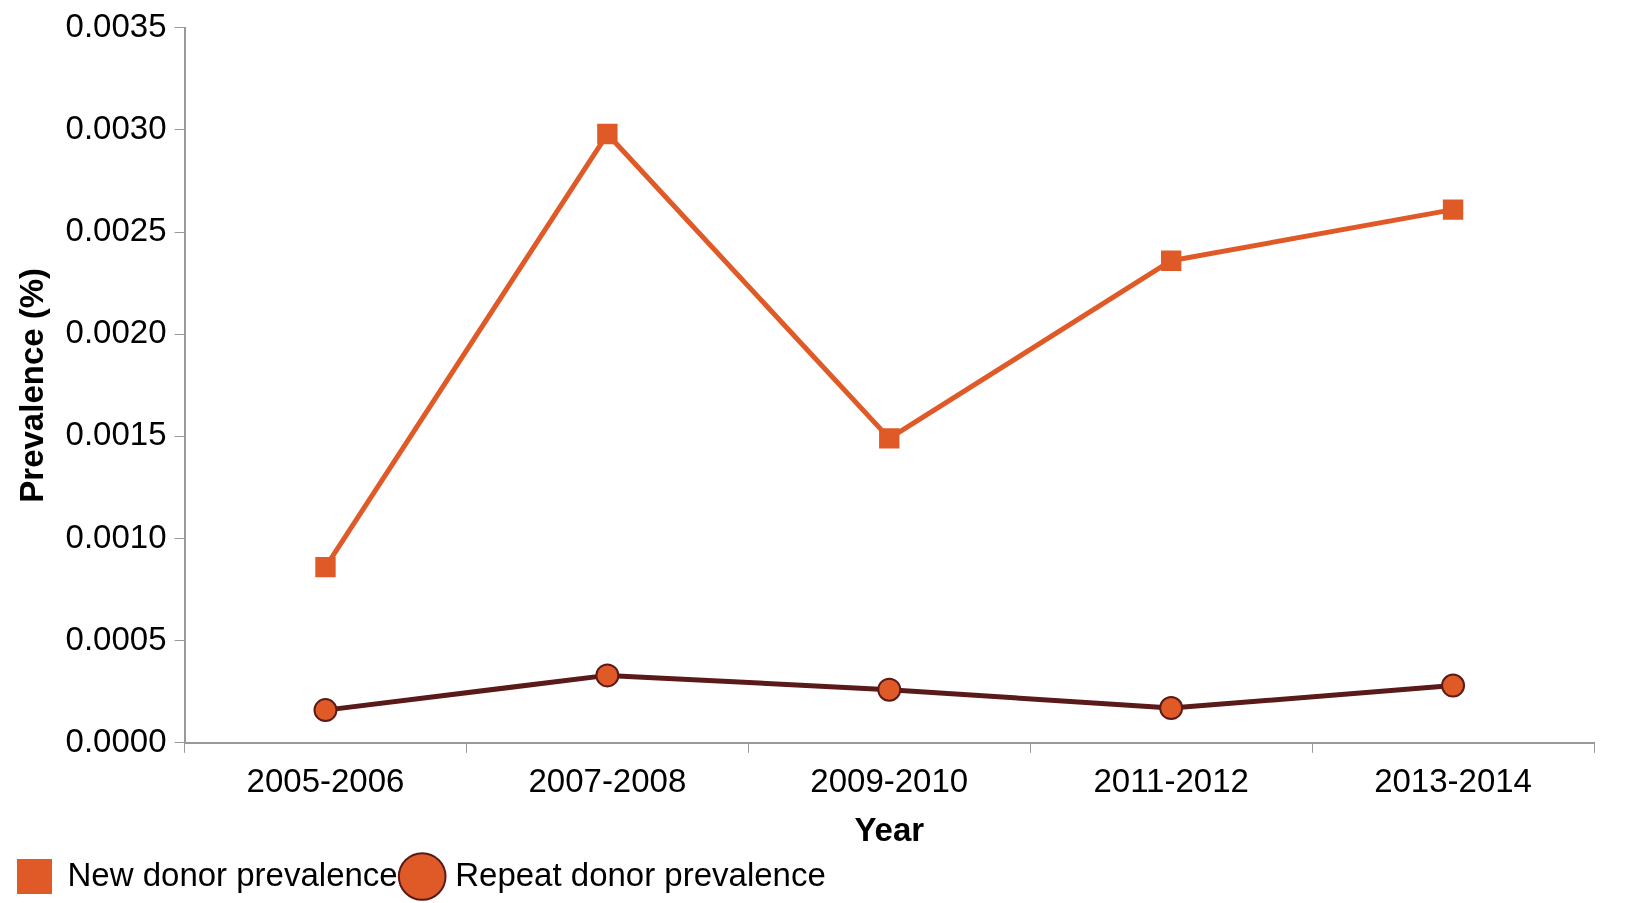  Describe the element at coordinates (640, 874) in the screenshot. I see `legend-label: Repeat donor prevalence` at that location.